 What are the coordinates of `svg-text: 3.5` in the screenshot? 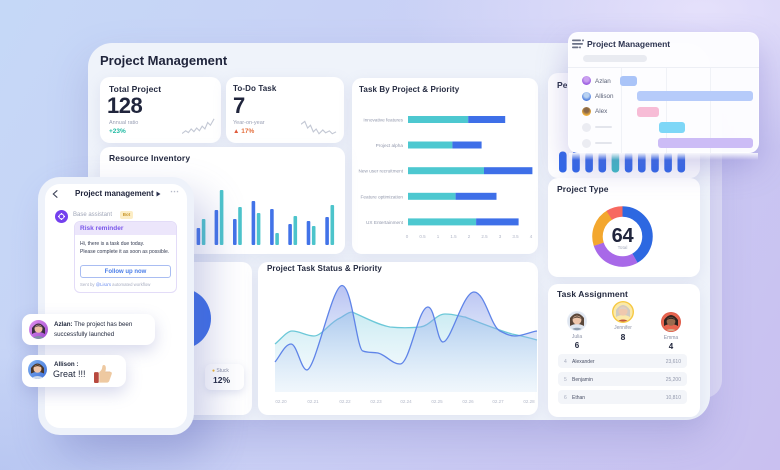 It's located at (515, 236).